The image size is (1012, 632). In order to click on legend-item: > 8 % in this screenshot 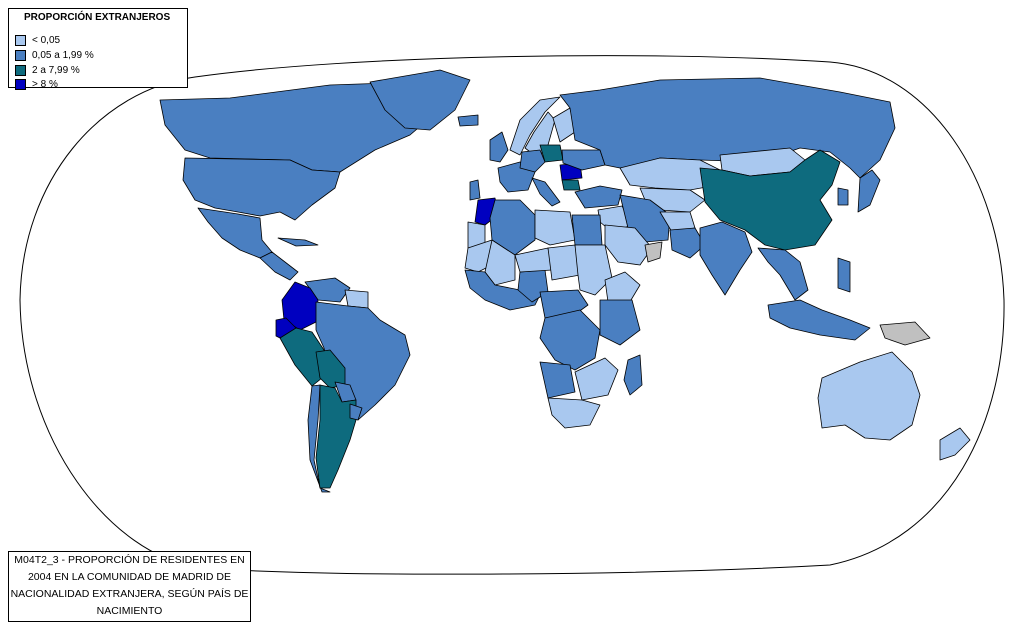, I will do `click(36, 84)`.